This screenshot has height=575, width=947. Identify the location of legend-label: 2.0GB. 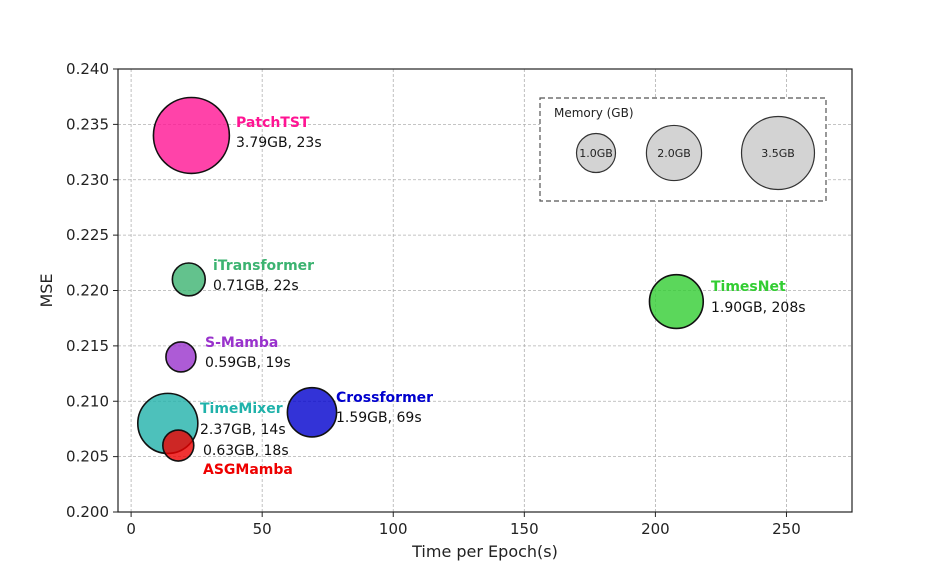
(674, 153).